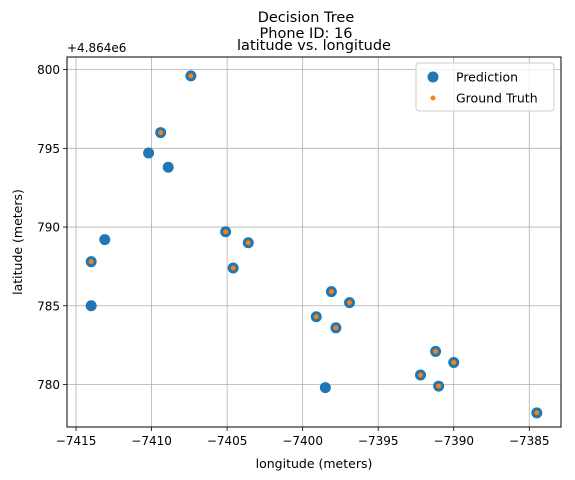 This screenshot has height=480, width=575. What do you see at coordinates (17, 242) in the screenshot?
I see `y-axis-label: latitude (meters)` at bounding box center [17, 242].